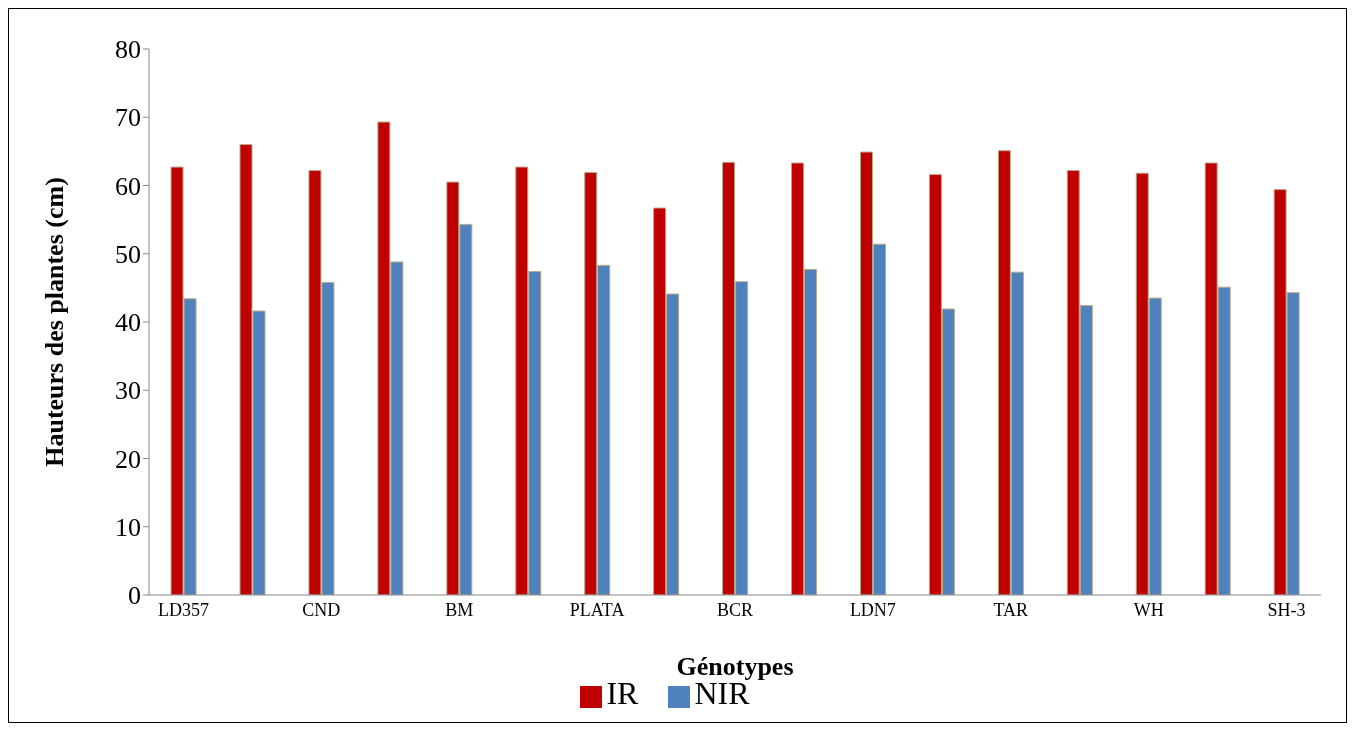 The height and width of the screenshot is (731, 1355). What do you see at coordinates (128, 527) in the screenshot?
I see `y-tick-label: 10` at bounding box center [128, 527].